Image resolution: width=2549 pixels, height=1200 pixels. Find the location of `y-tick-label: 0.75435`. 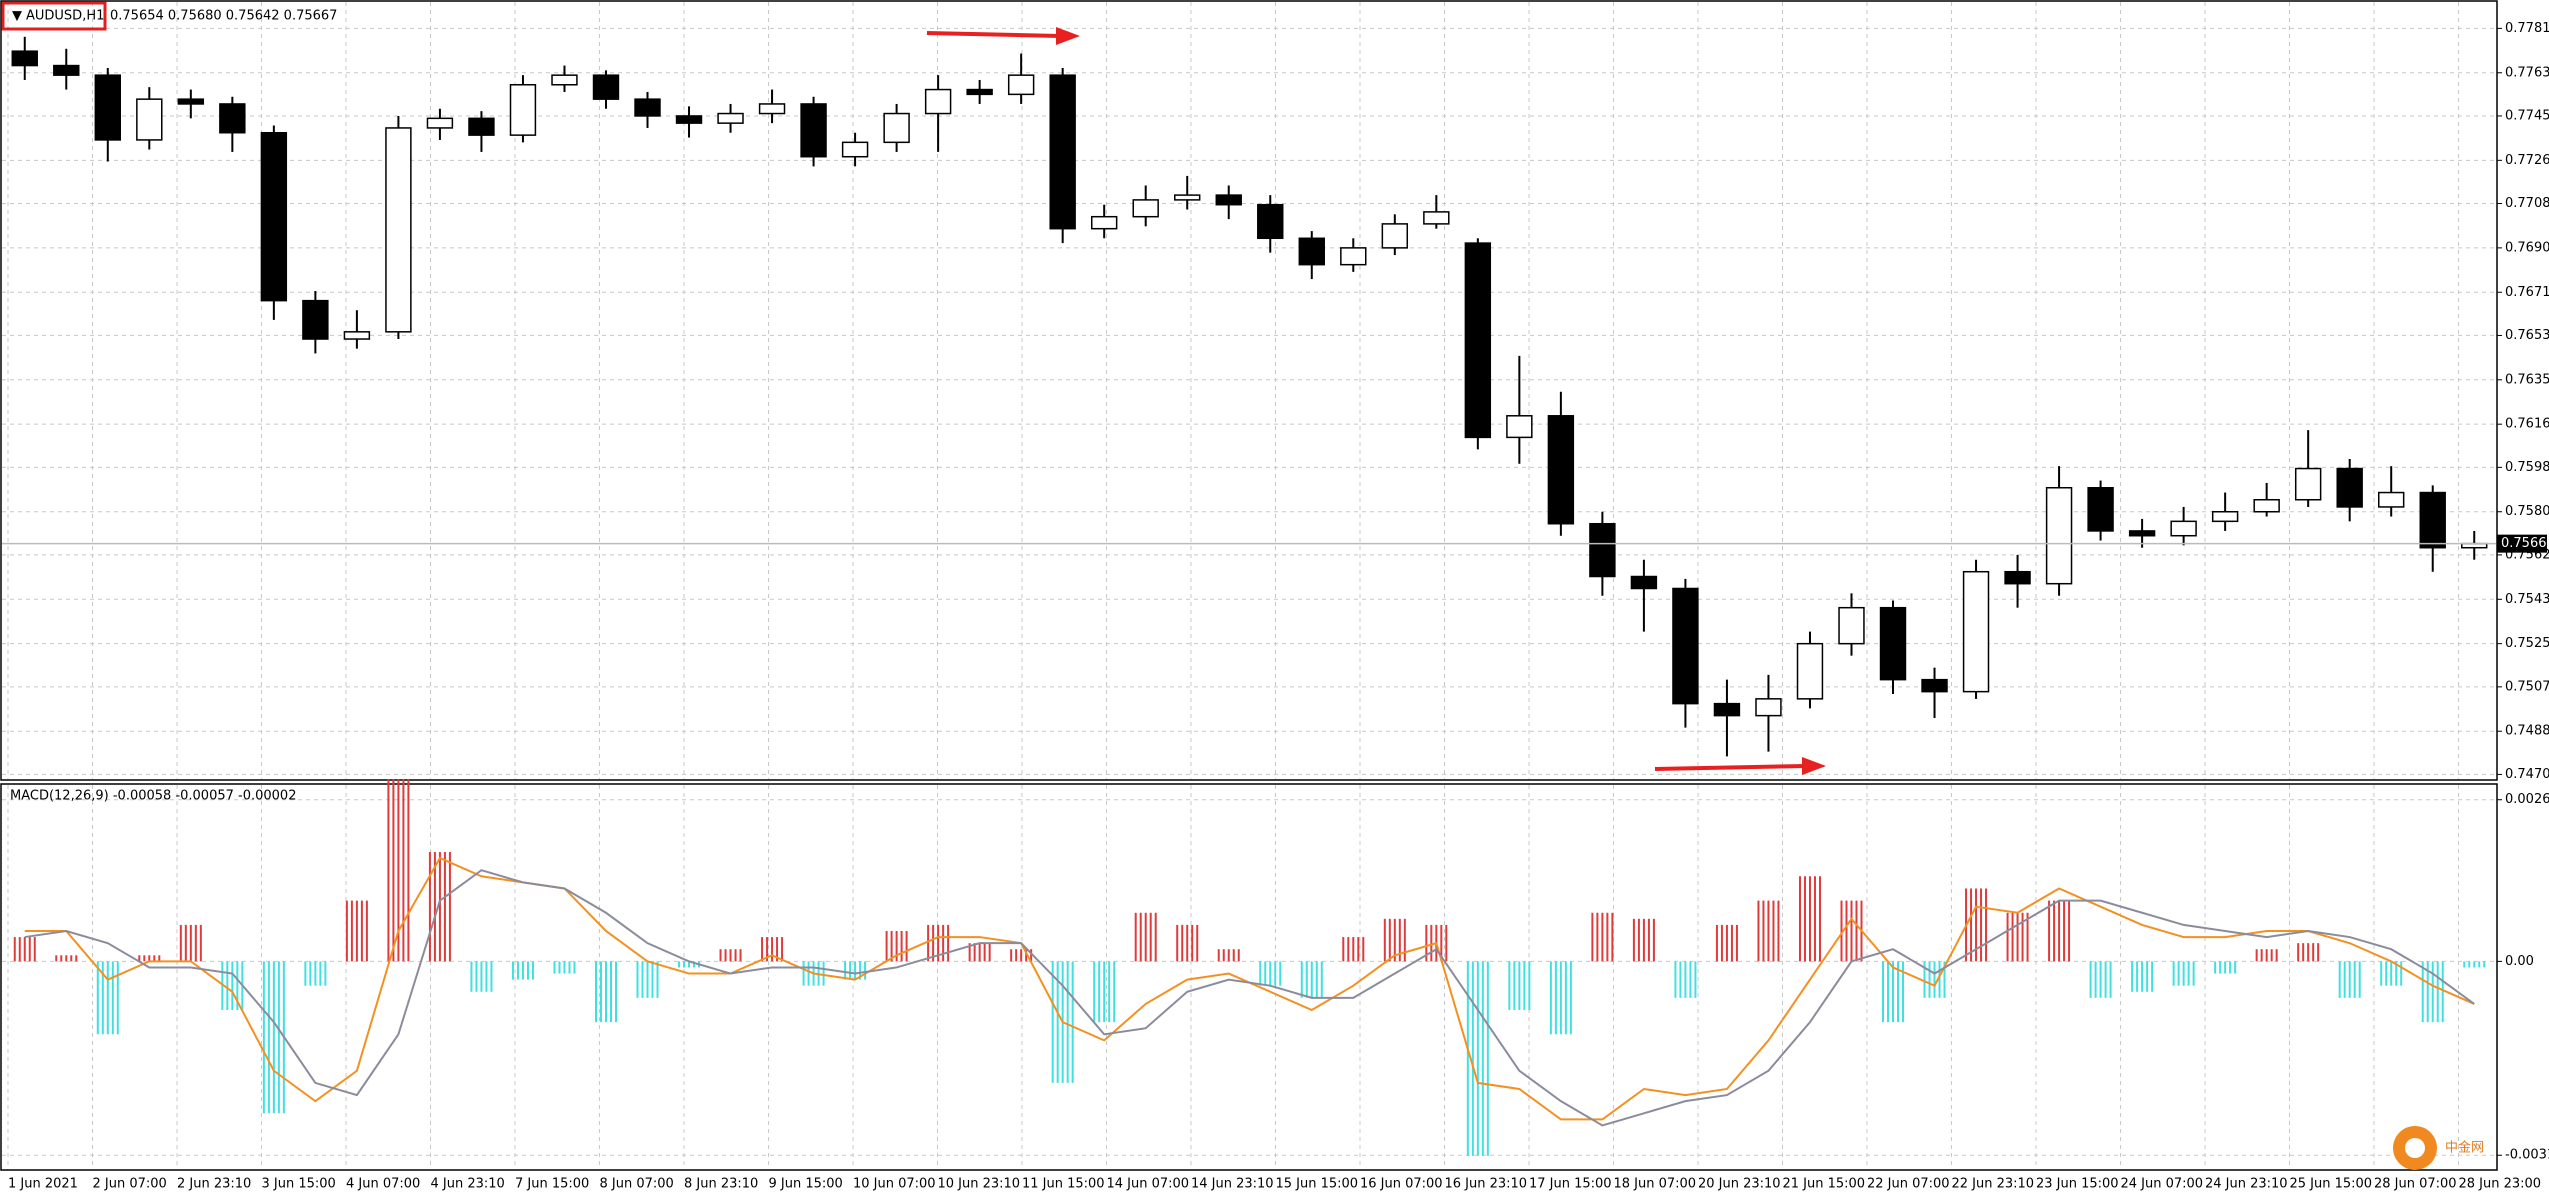

y-tick-label: 0.75435 is located at coordinates (2527, 599).